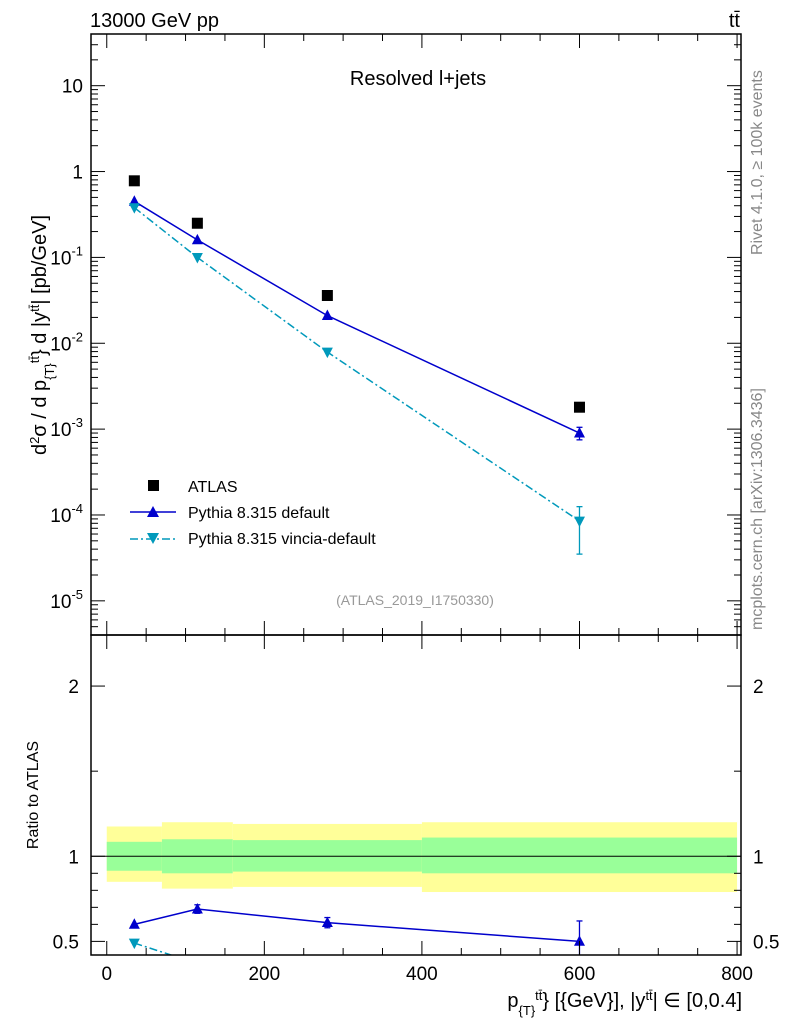  Describe the element at coordinates (415, 600) in the screenshot. I see `analysis-id-label: (ATLAS_2019_I1750330)` at that location.